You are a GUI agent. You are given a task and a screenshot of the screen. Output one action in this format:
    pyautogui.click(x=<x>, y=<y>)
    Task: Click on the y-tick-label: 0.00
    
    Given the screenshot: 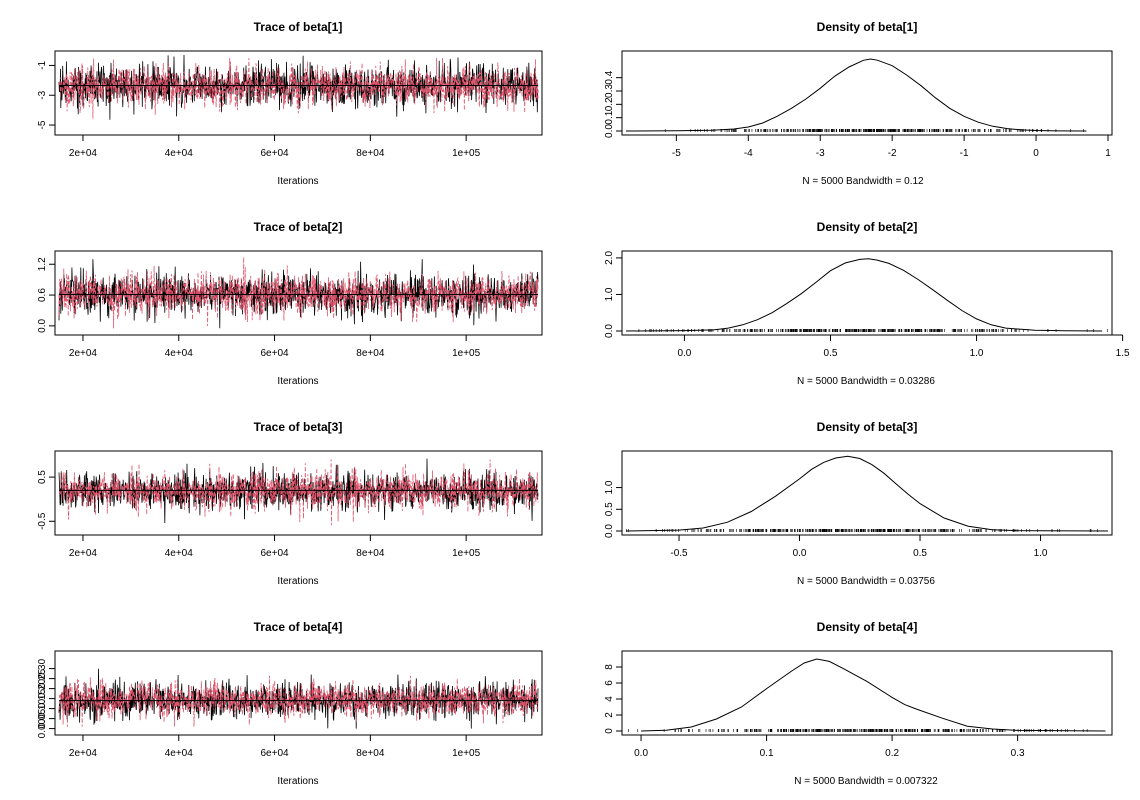 What is the action you would take?
    pyautogui.click(x=42, y=728)
    